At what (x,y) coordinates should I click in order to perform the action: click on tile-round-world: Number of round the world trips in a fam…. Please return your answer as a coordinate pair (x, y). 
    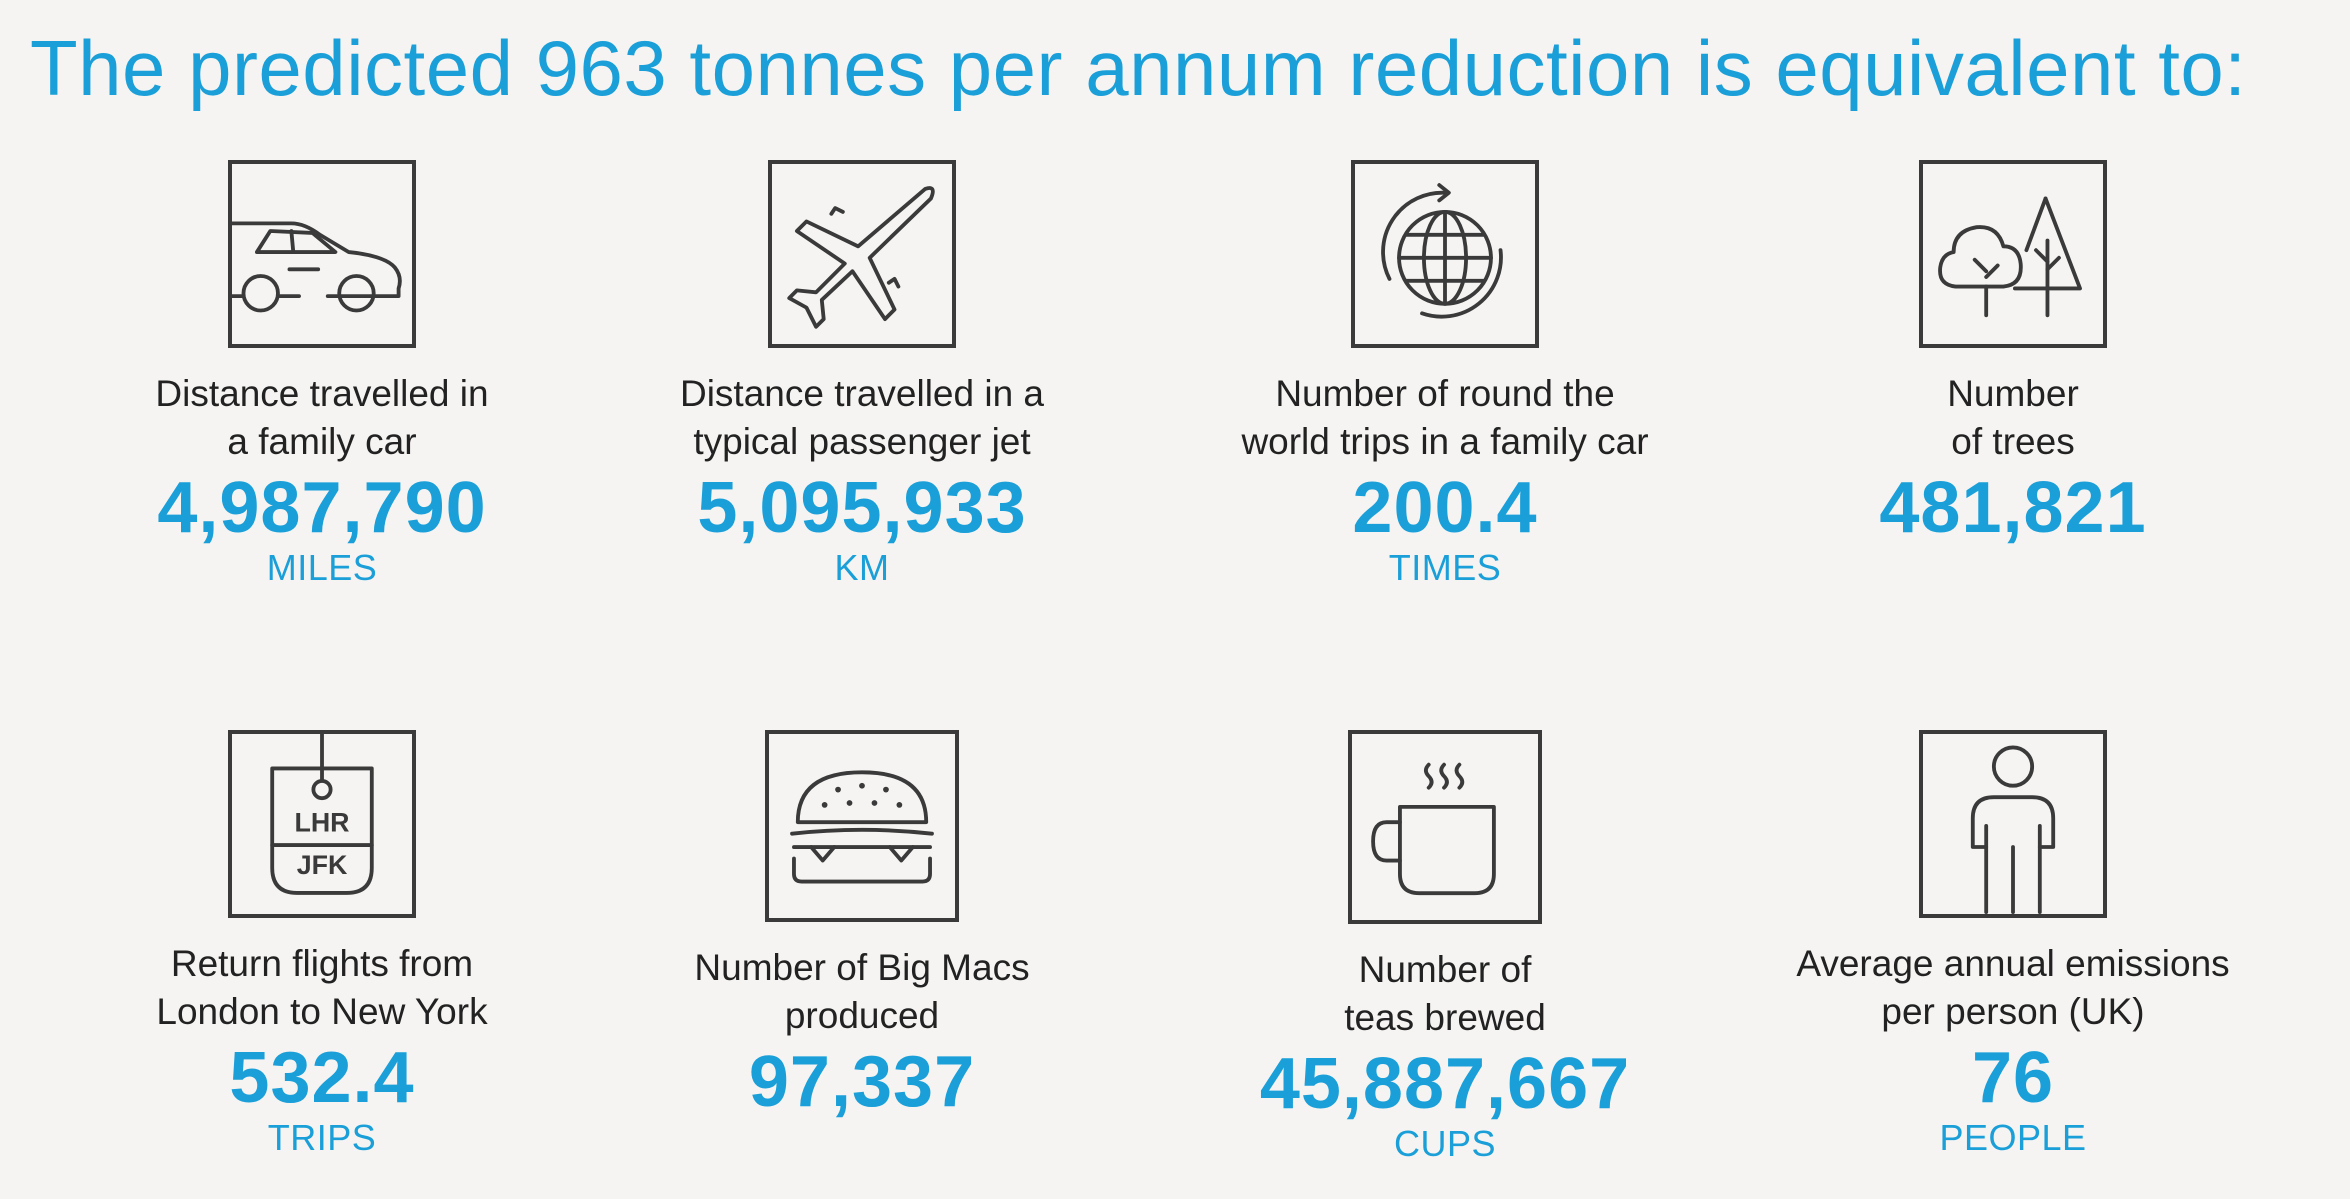
    Looking at the image, I should click on (1445, 374).